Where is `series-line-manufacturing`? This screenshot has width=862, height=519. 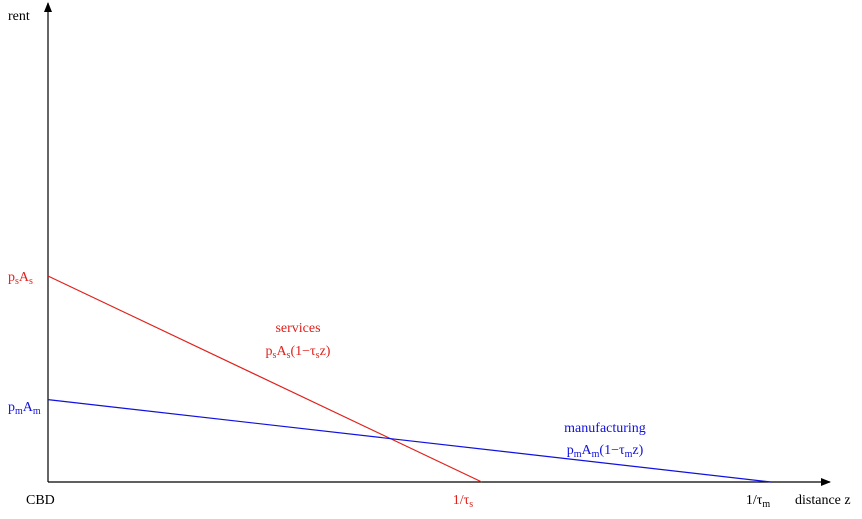 series-line-manufacturing is located at coordinates (409, 441).